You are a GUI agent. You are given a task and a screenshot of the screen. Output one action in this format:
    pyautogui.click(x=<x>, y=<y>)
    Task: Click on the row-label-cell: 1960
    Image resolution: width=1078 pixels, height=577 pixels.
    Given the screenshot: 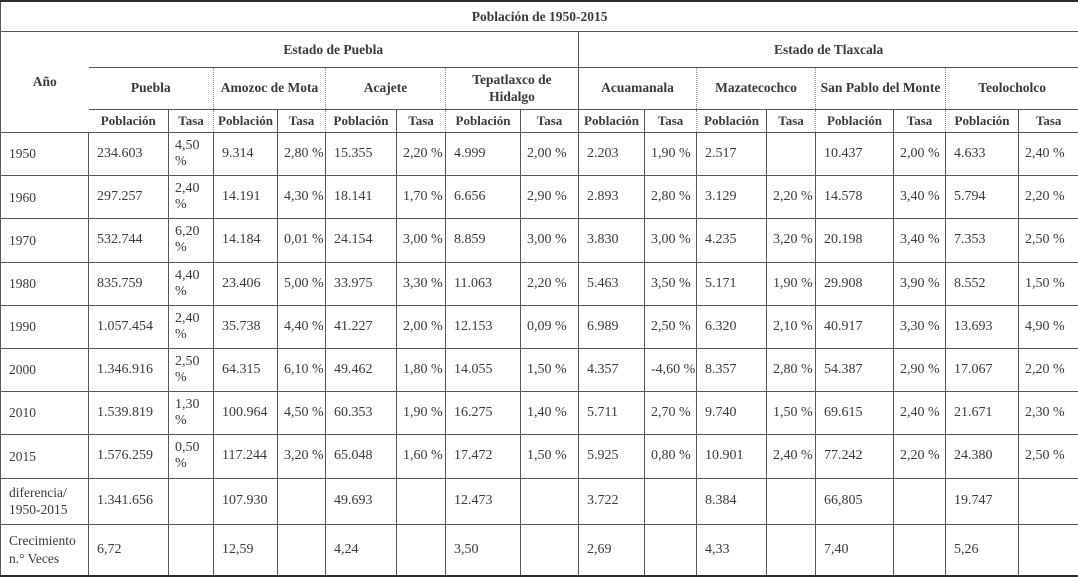 What is the action you would take?
    pyautogui.click(x=44, y=197)
    